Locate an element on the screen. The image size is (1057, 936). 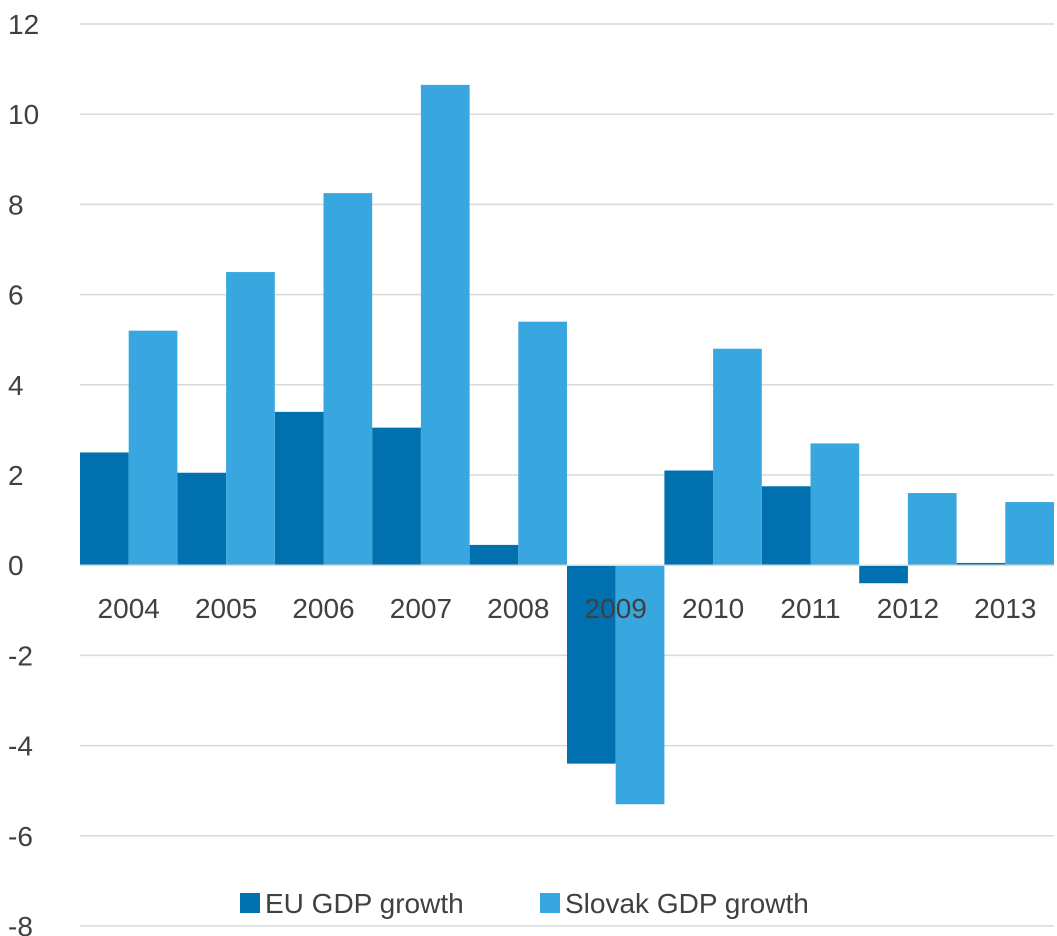
y-axis-tick-labels: 12 10 8 6 4 2 0 -2 -4 -6 -8 is located at coordinates (23, 472).